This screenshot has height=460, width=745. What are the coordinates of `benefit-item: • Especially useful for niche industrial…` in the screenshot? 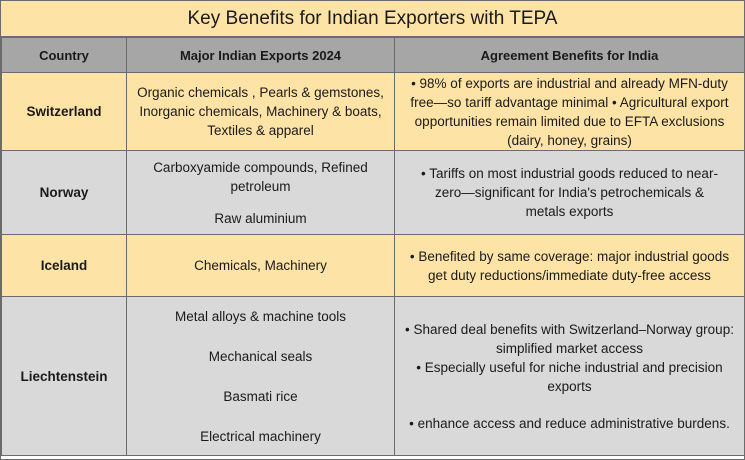 It's located at (569, 376).